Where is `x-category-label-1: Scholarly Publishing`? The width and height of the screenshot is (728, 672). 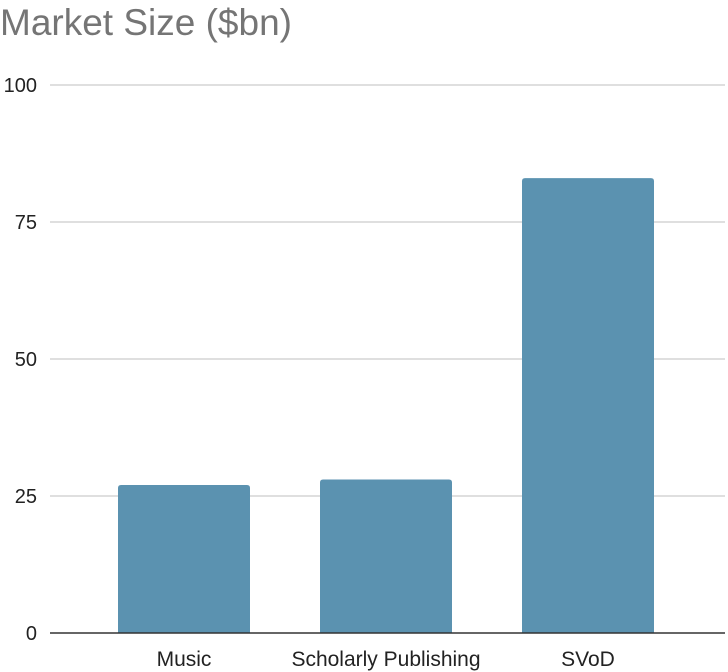 x-category-label-1: Scholarly Publishing is located at coordinates (385, 659).